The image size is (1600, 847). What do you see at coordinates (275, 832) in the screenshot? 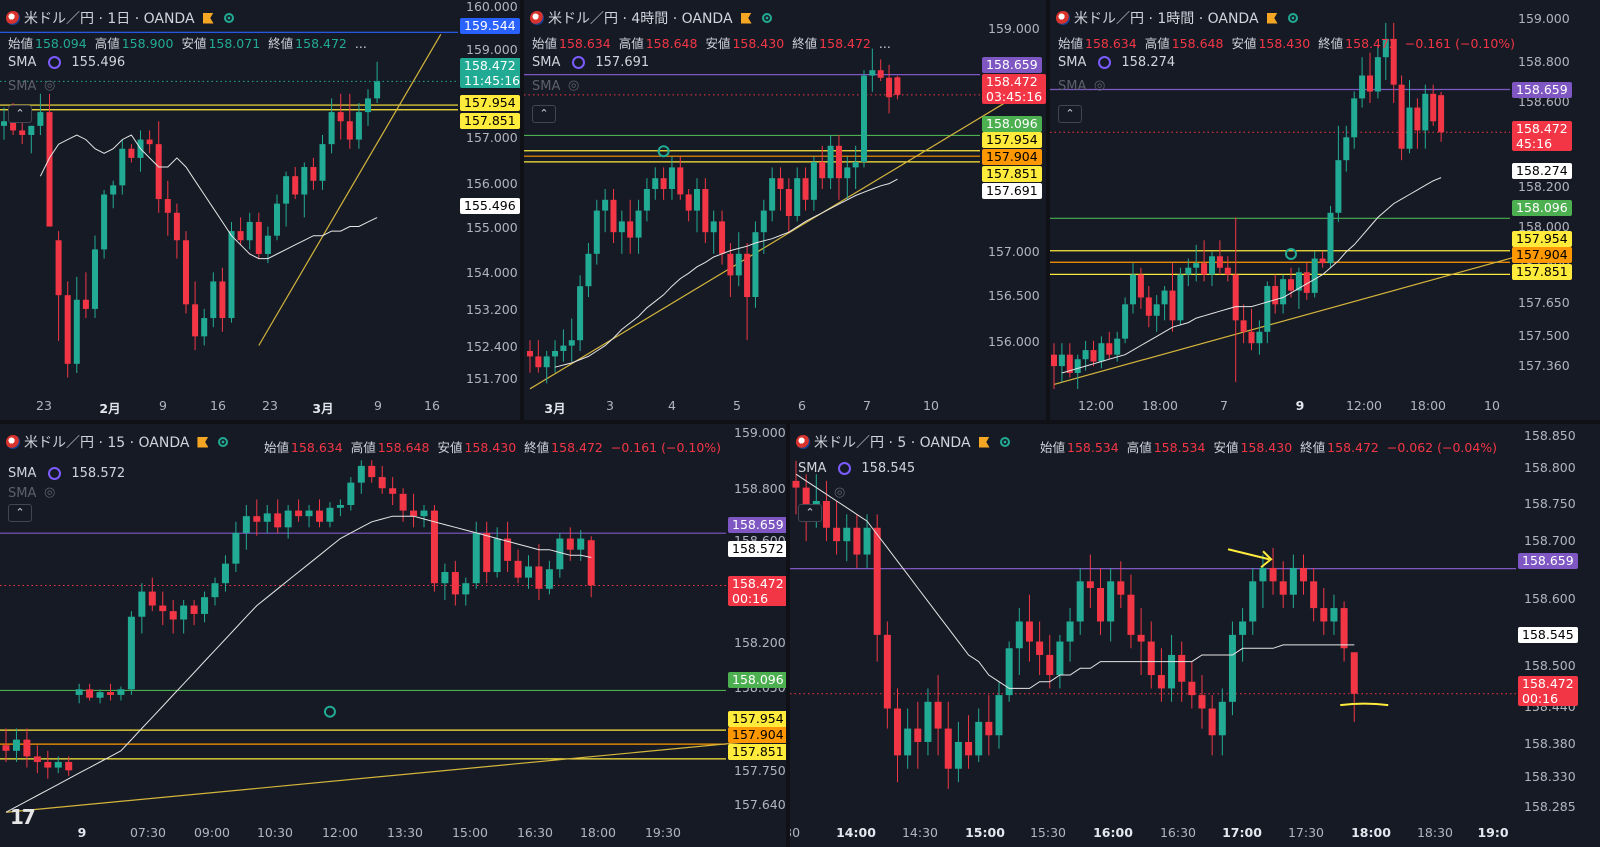
I see `time-axis-label: 10:30` at bounding box center [275, 832].